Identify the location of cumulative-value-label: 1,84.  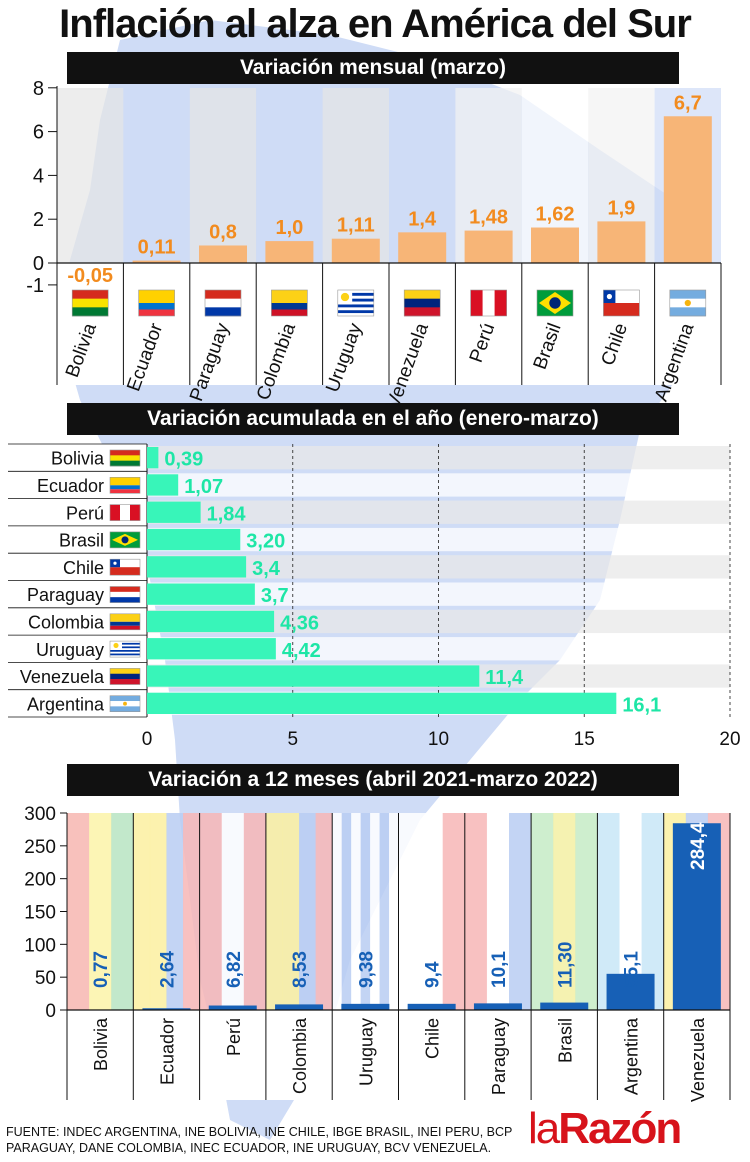
(227, 514).